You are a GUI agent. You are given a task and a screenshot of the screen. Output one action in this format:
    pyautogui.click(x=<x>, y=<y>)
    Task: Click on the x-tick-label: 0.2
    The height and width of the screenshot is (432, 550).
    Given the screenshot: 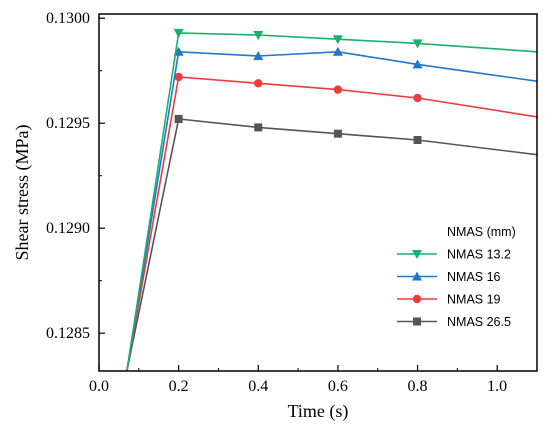 What is the action you would take?
    pyautogui.click(x=179, y=386)
    